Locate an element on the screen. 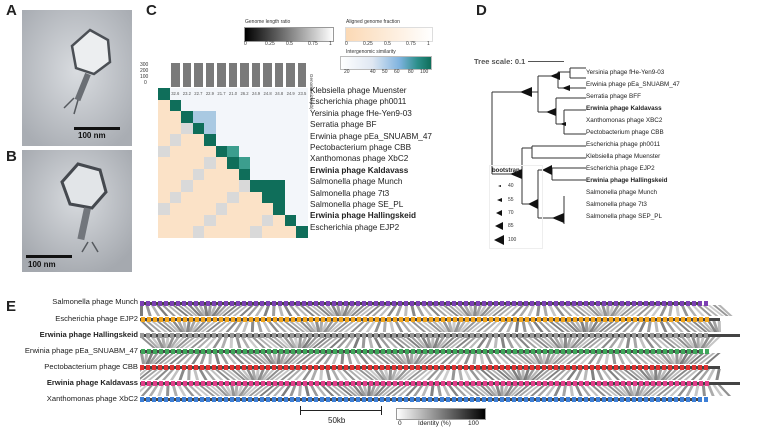  legend-tick: 0.75 is located at coordinates (411, 44).